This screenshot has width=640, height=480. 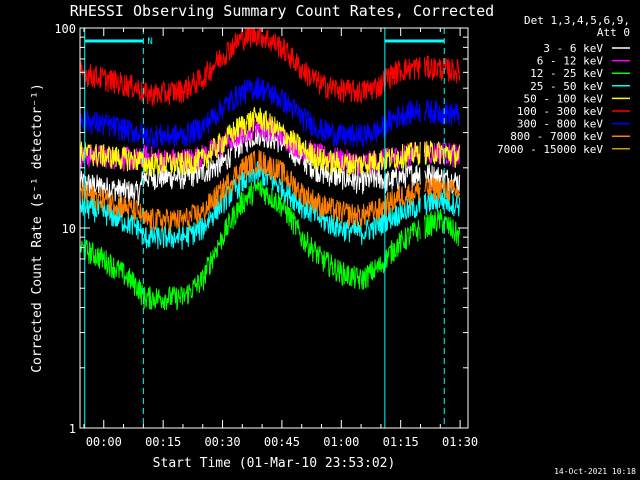 I want to click on y-axis-label: Corrected Count Rate (s⁻¹ detector⁻¹), so click(x=37, y=228).